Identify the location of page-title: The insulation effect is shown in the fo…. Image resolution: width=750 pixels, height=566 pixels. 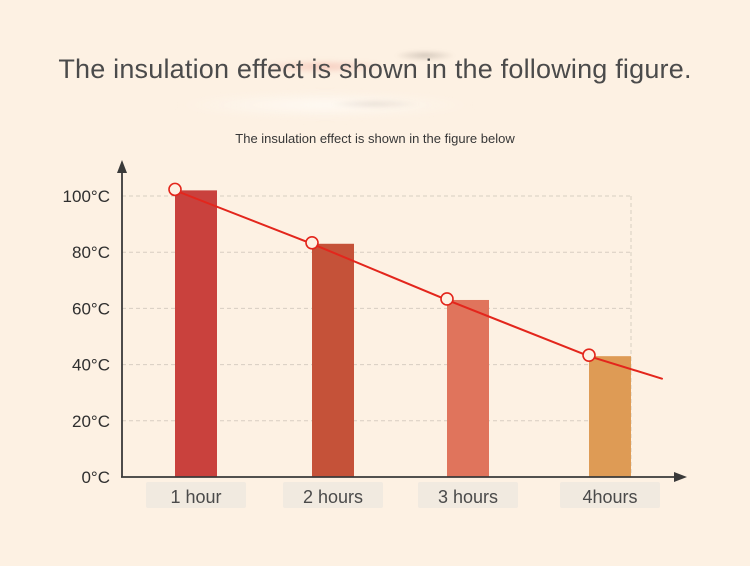
(375, 69).